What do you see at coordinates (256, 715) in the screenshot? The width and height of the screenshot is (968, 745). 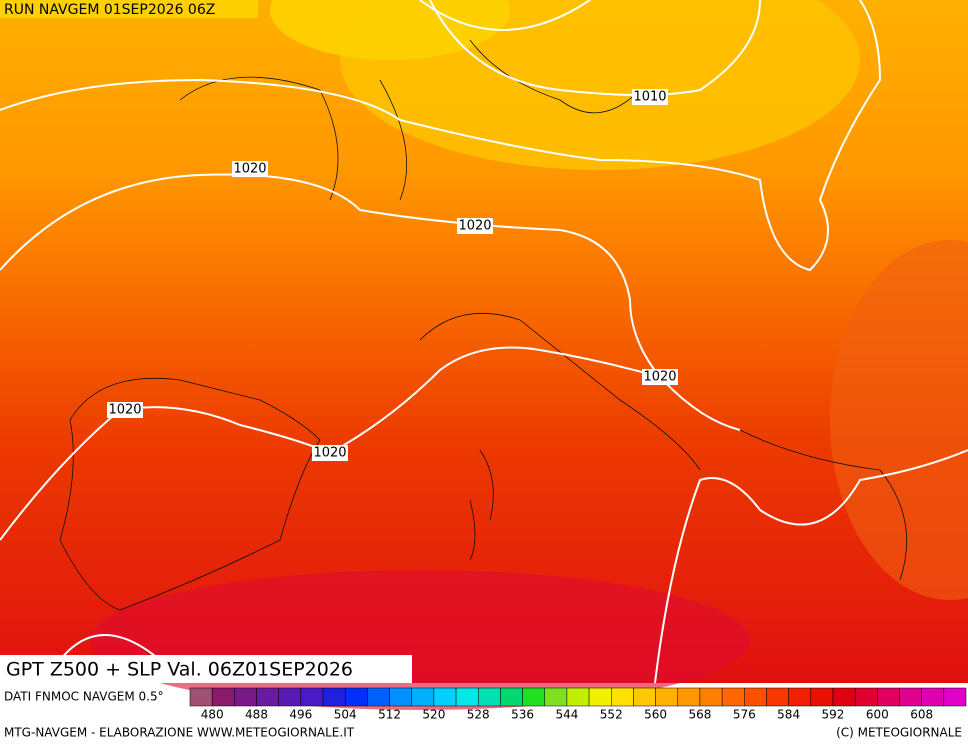 I see `colorbar-label: 488` at bounding box center [256, 715].